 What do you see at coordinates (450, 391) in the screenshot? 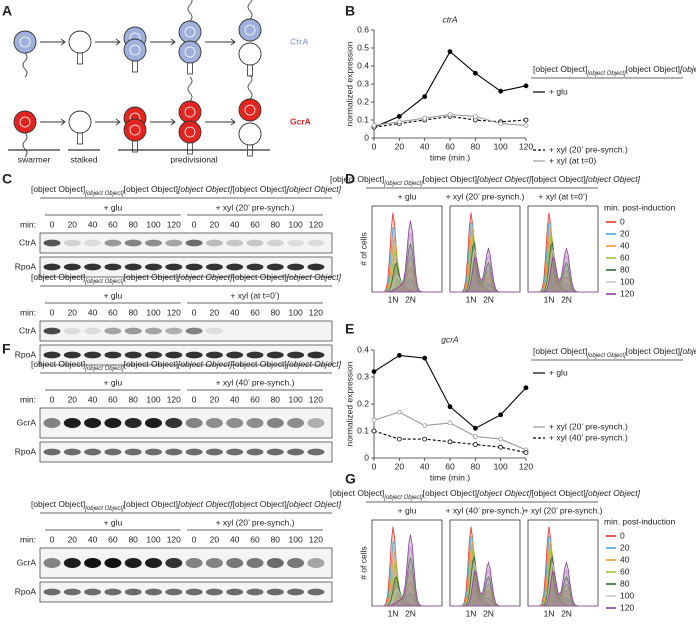
I see `series-line` at bounding box center [450, 391].